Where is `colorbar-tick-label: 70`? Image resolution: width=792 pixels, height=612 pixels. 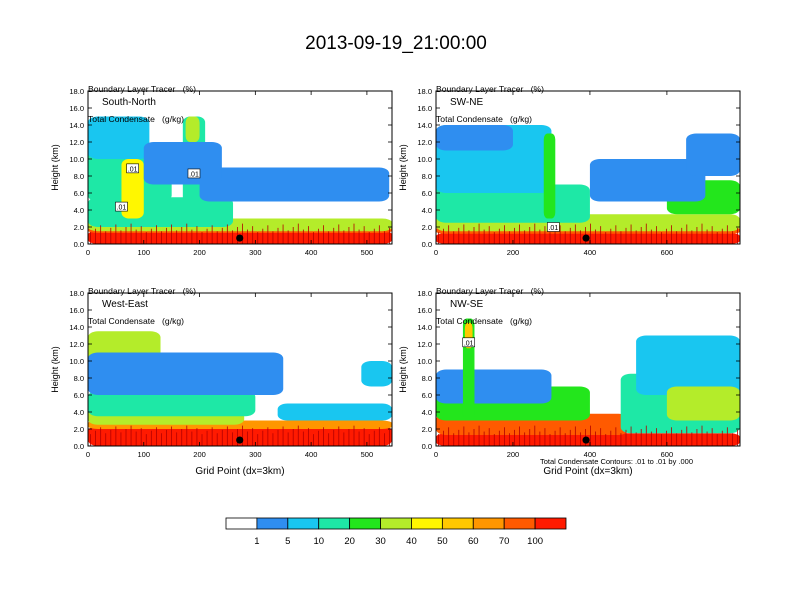 colorbar-tick-label: 70 is located at coordinates (504, 541).